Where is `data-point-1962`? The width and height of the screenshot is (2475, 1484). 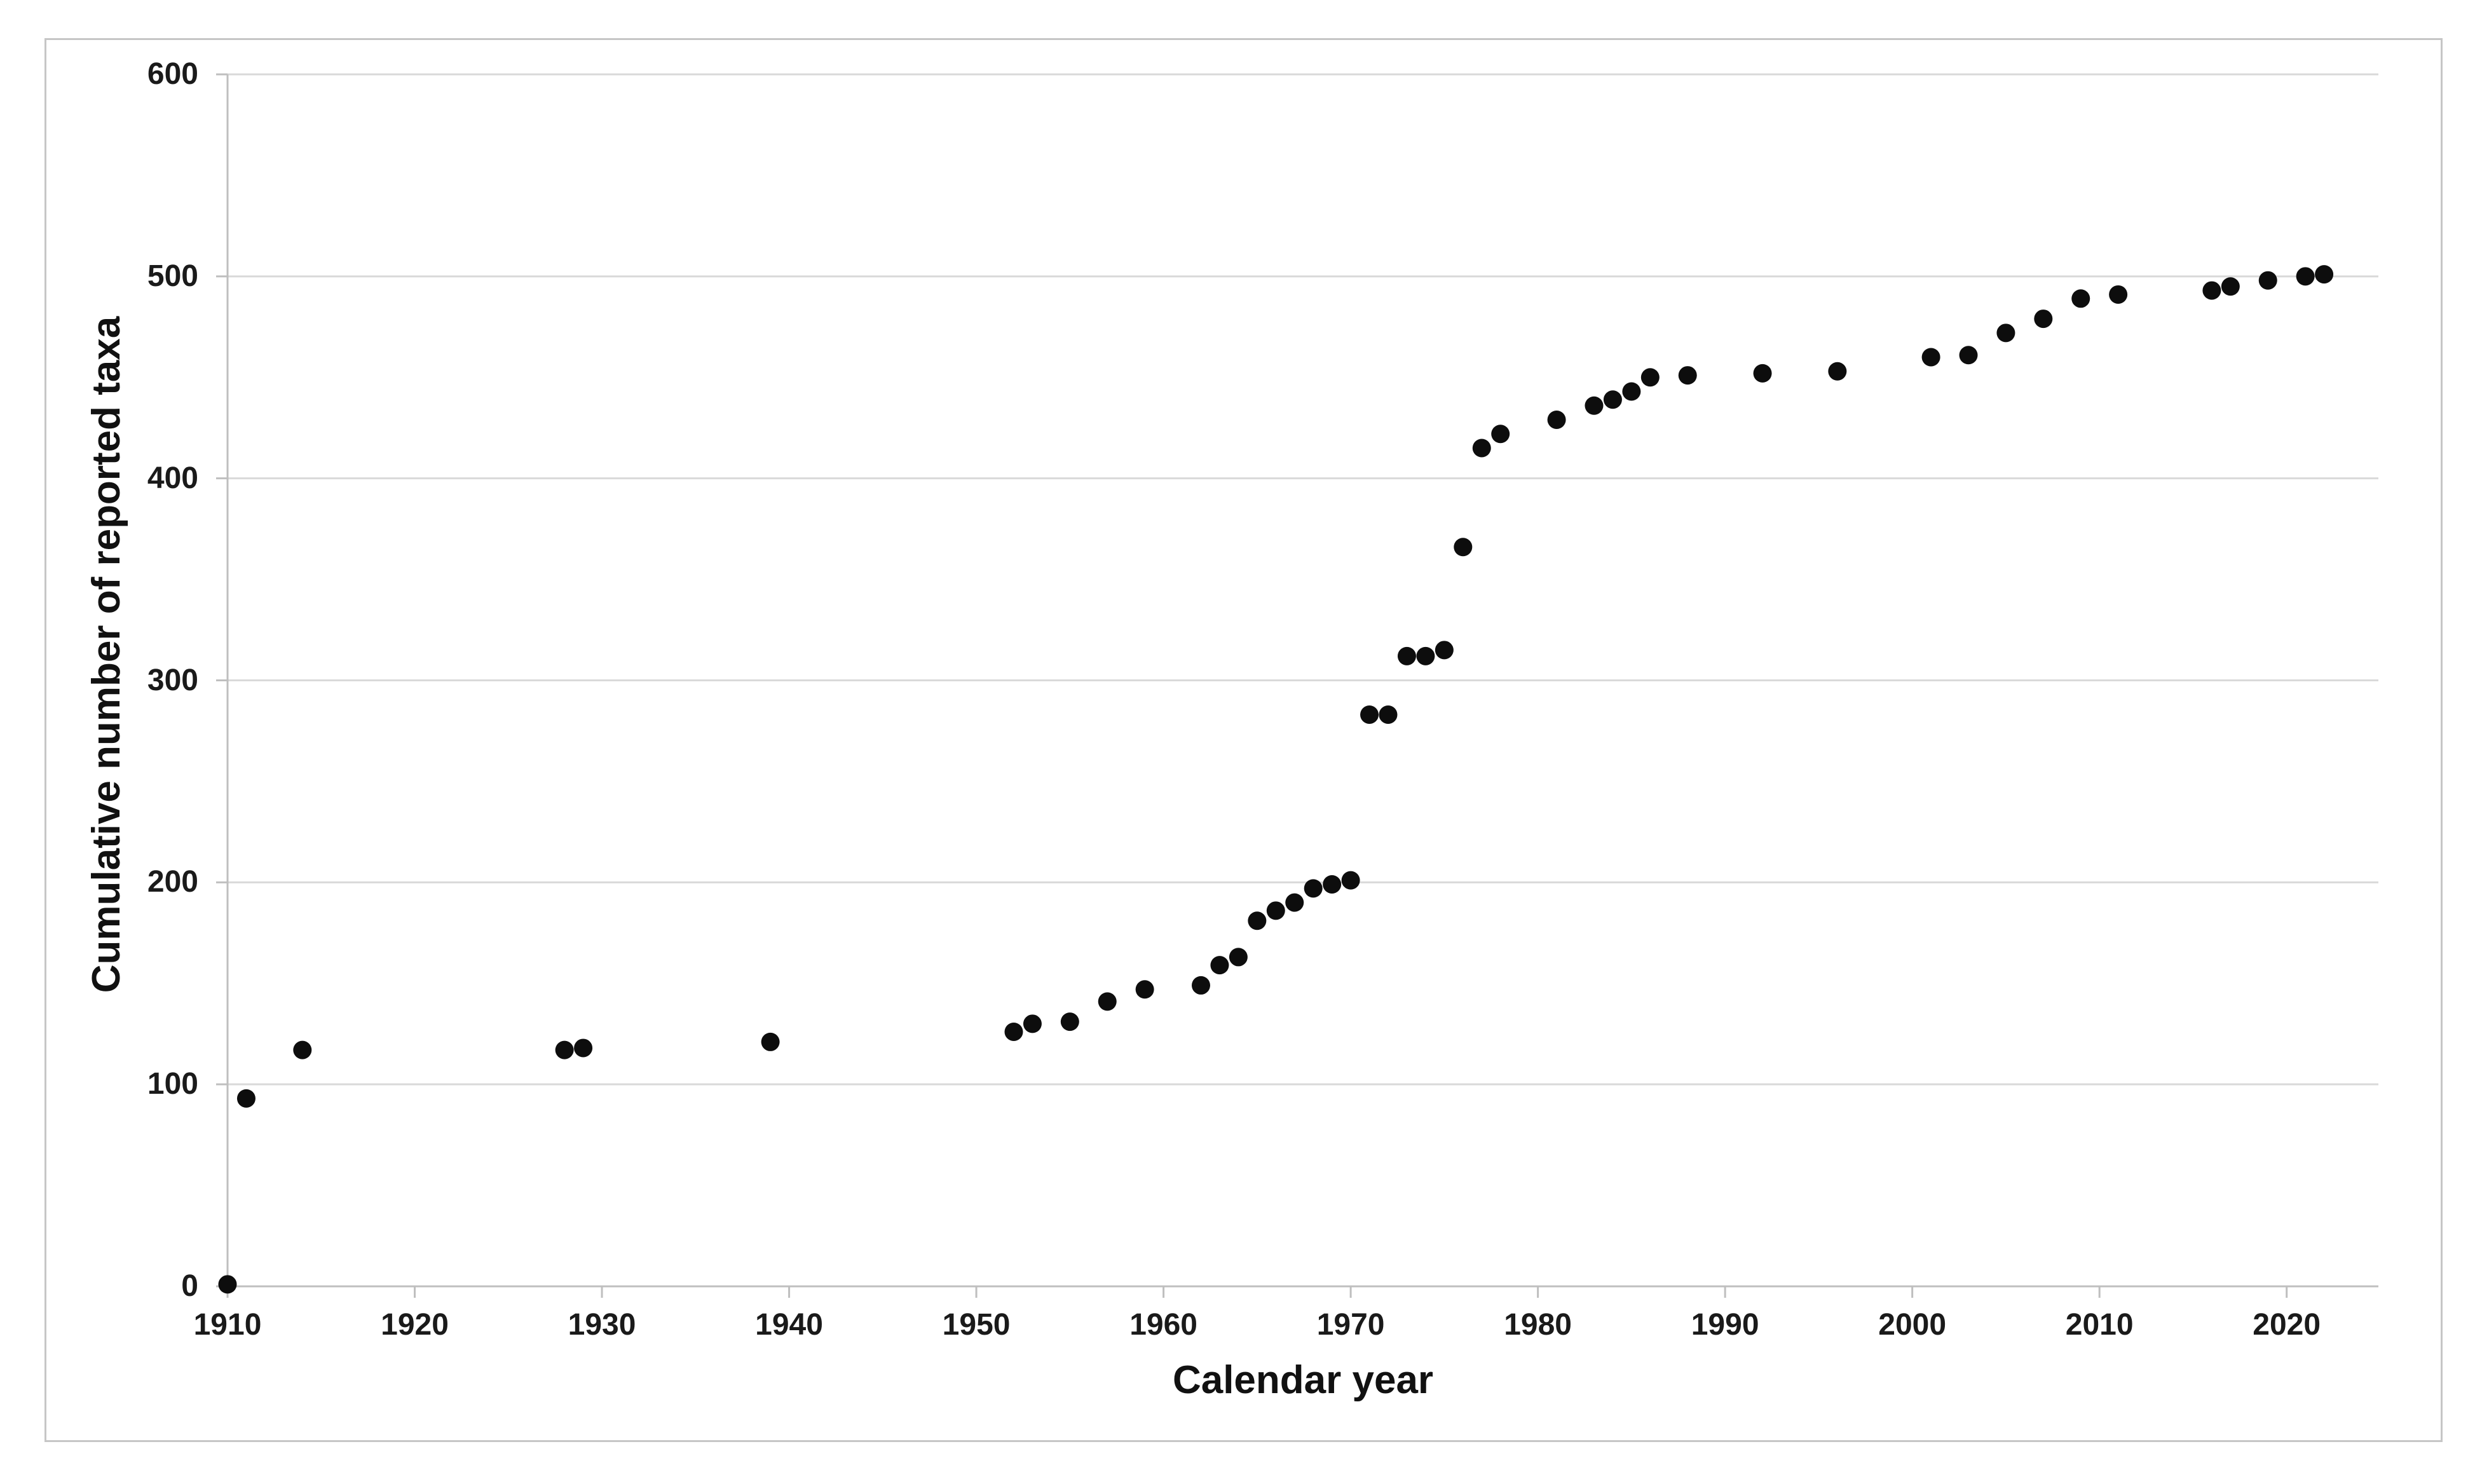
data-point-1962 is located at coordinates (1200, 986).